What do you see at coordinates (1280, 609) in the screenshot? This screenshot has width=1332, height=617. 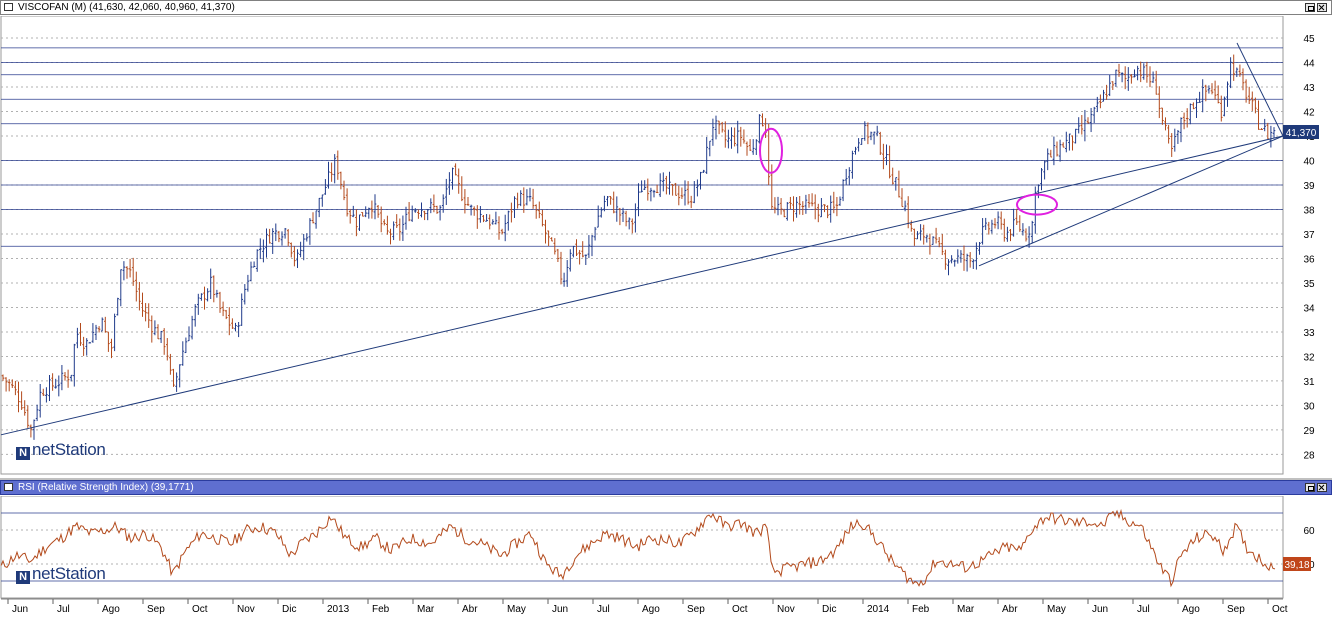 I see `x-tick-label: Oct` at bounding box center [1280, 609].